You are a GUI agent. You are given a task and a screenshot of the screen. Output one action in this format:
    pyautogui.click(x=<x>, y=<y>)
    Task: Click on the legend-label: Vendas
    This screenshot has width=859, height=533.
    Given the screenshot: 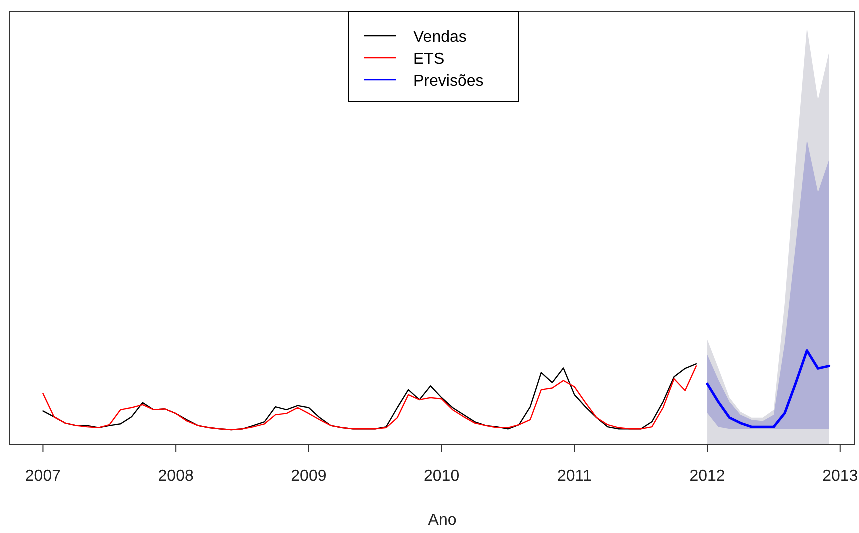 What is the action you would take?
    pyautogui.click(x=440, y=37)
    